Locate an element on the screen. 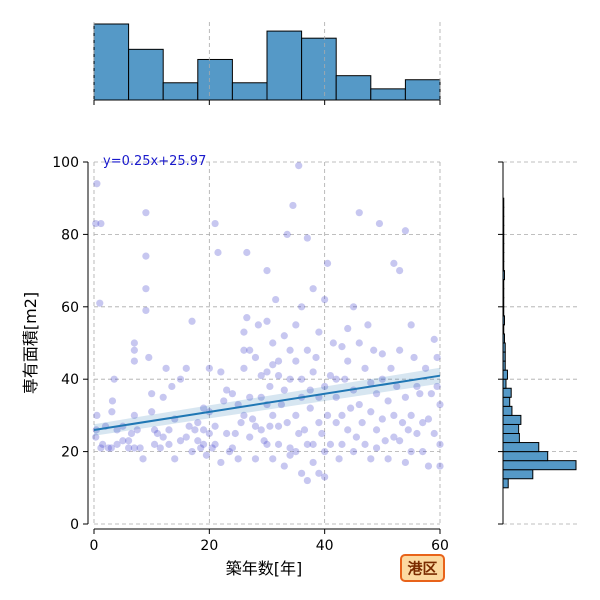 The height and width of the screenshot is (600, 600). top-histogram-bar is located at coordinates (284, 65).